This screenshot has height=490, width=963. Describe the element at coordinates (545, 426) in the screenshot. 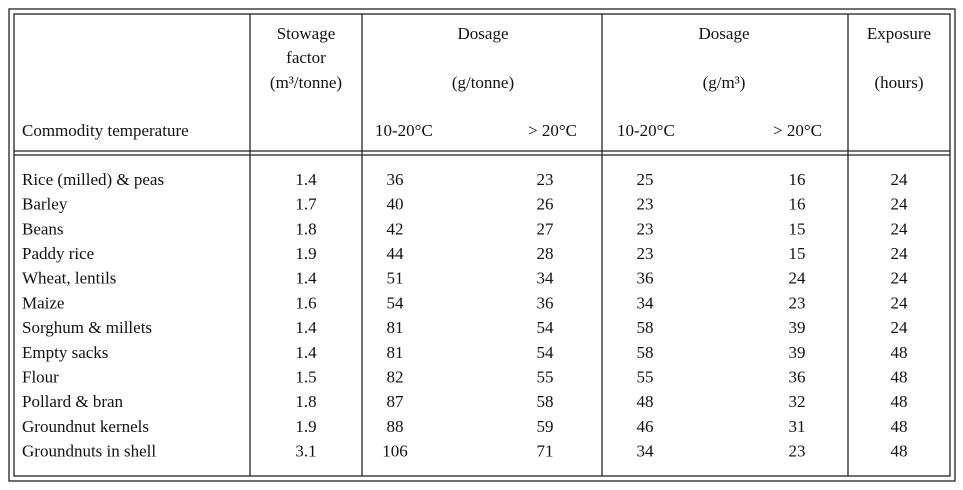

I see `cell-value: 59` at that location.